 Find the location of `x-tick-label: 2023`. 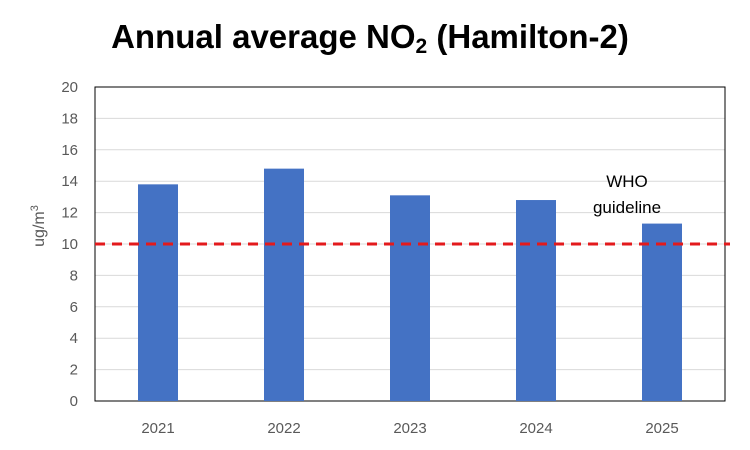

x-tick-label: 2023 is located at coordinates (409, 428).